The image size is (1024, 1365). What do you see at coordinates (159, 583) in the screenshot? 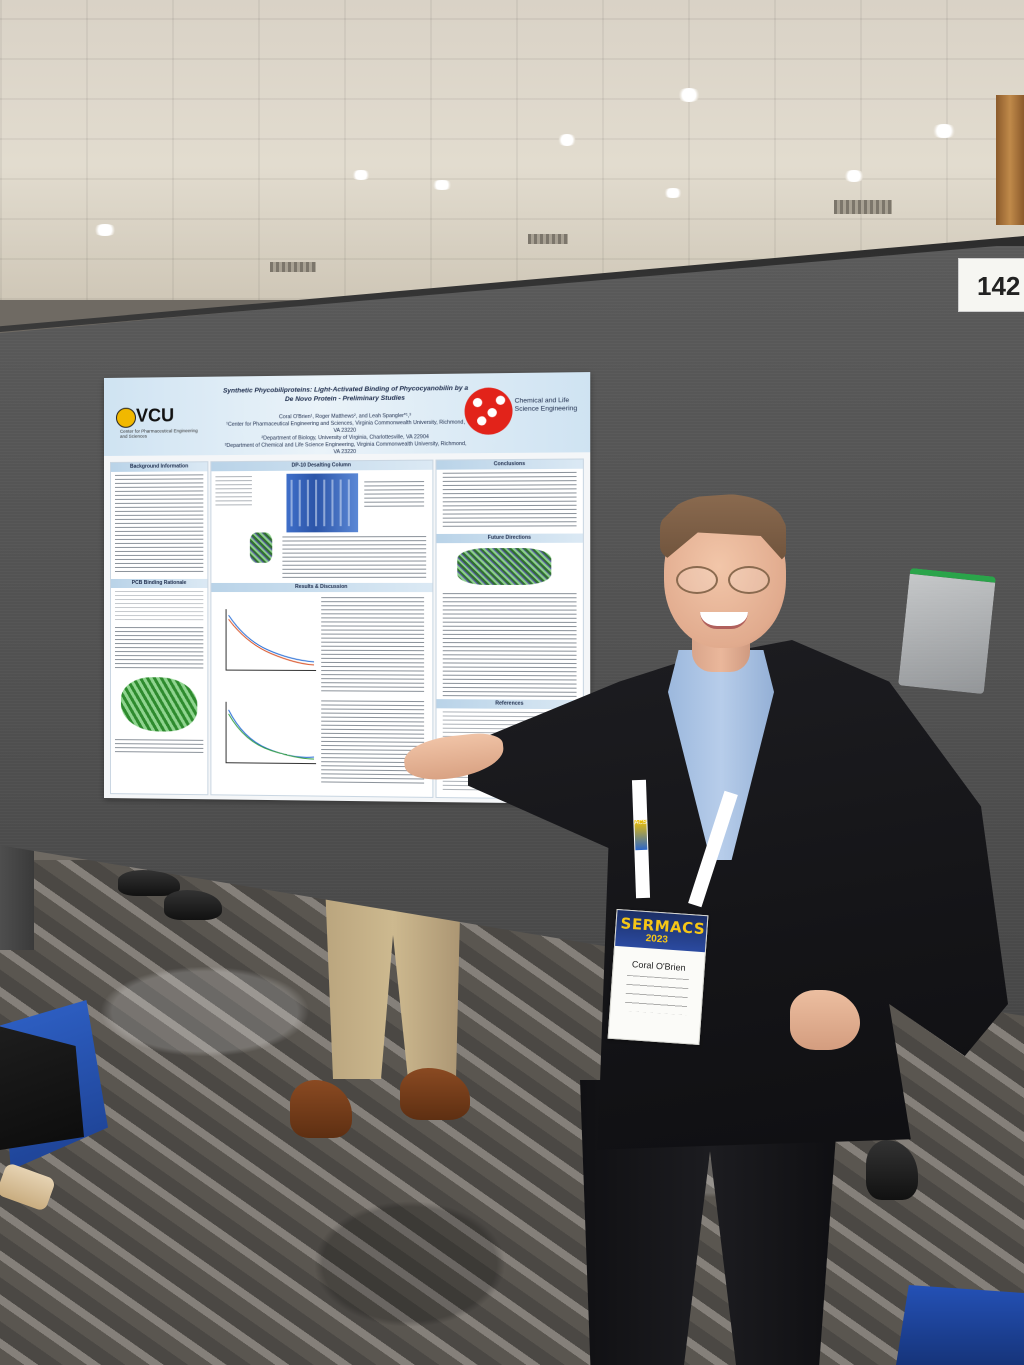
I see `section-header: PCB Binding Rationale` at bounding box center [159, 583].